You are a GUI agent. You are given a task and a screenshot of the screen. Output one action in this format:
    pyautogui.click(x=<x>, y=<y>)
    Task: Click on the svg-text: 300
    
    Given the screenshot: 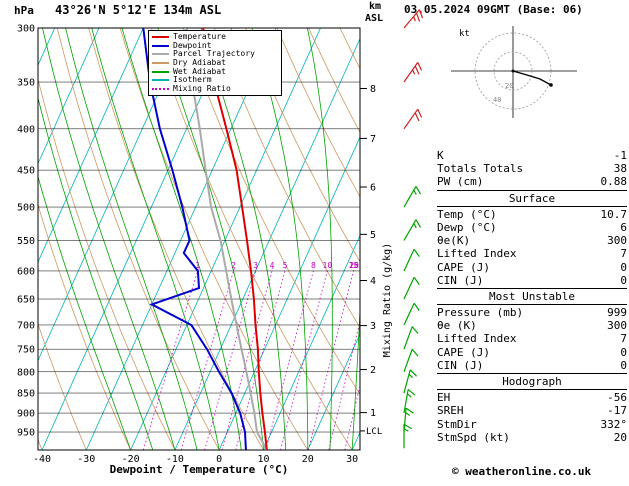 What is the action you would take?
    pyautogui.click(x=26, y=29)
    